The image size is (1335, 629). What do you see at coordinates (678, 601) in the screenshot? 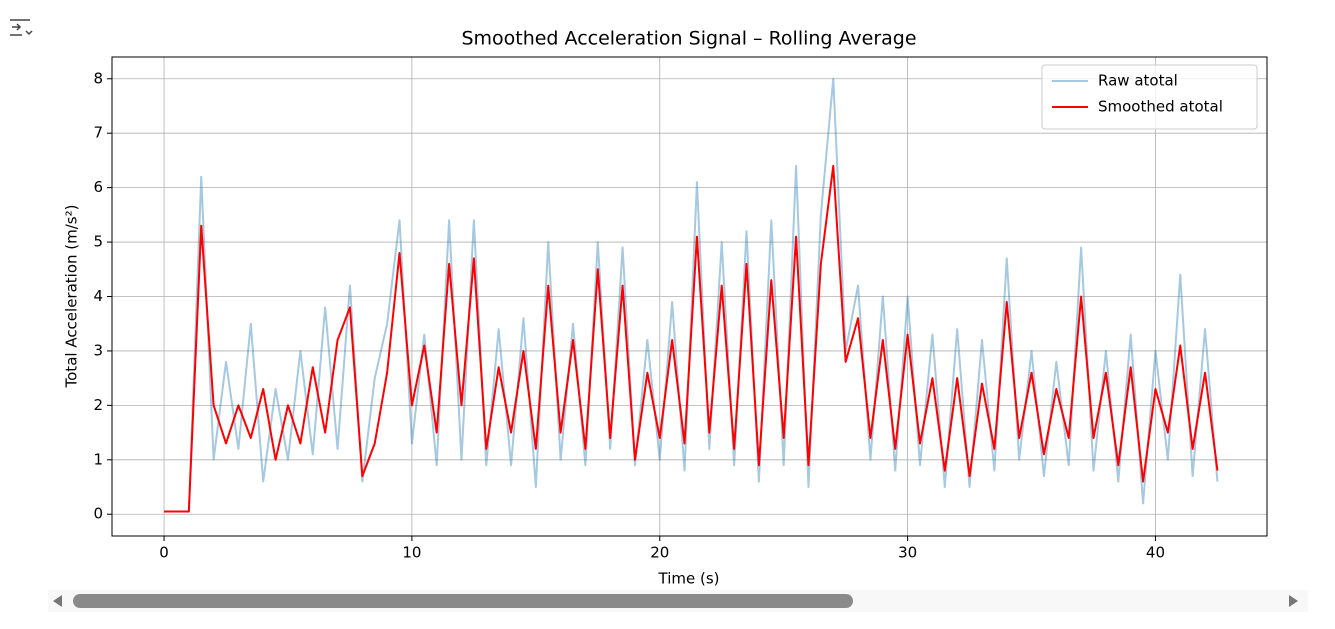
I see `scrollbar` at bounding box center [678, 601].